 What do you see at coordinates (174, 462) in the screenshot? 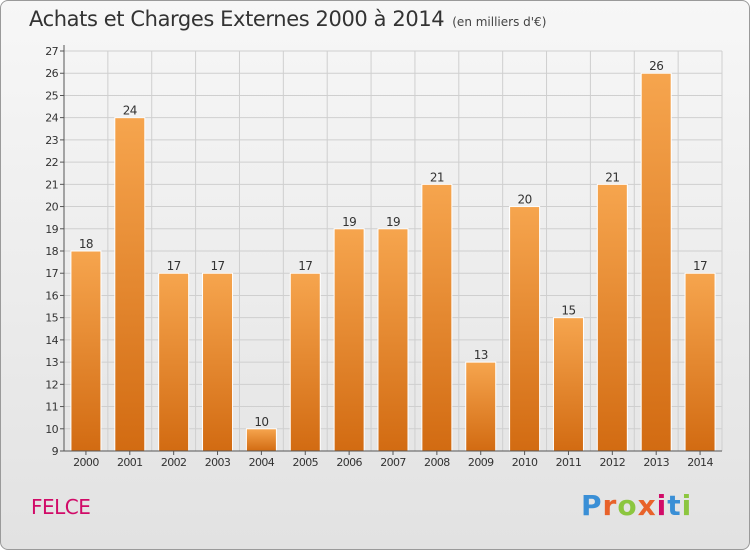
I see `x-tick-label: 2002` at bounding box center [174, 462].